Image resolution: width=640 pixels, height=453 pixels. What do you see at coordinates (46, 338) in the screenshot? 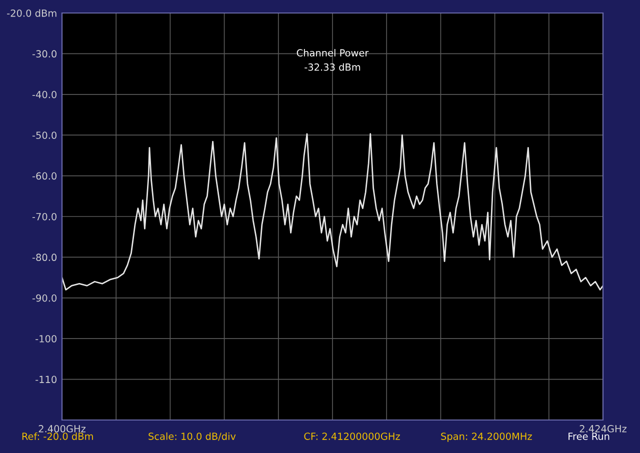
I see `y-tick-label: -100` at bounding box center [46, 338].